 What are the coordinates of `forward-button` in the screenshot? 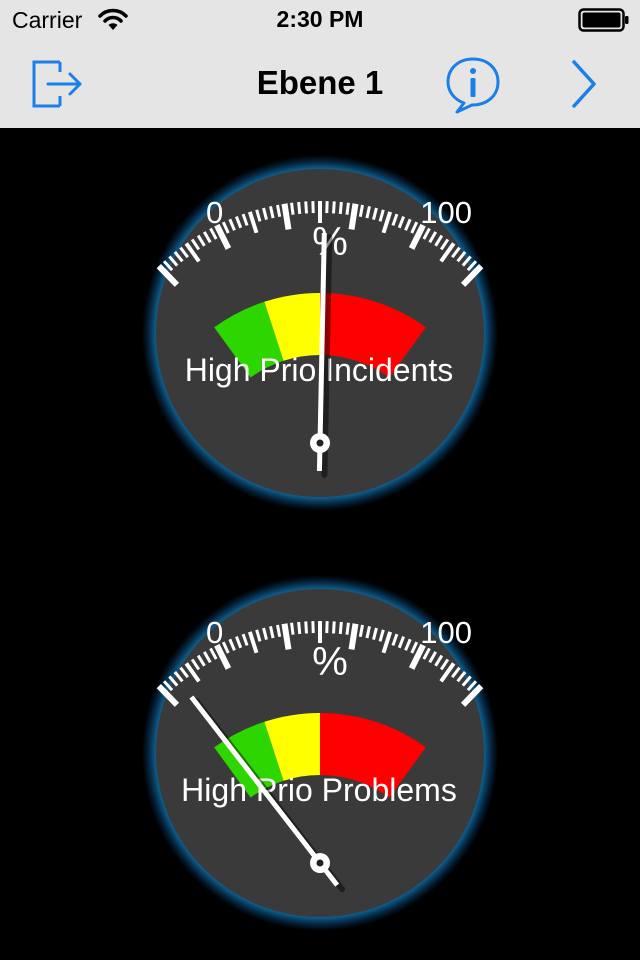 It's located at (584, 84).